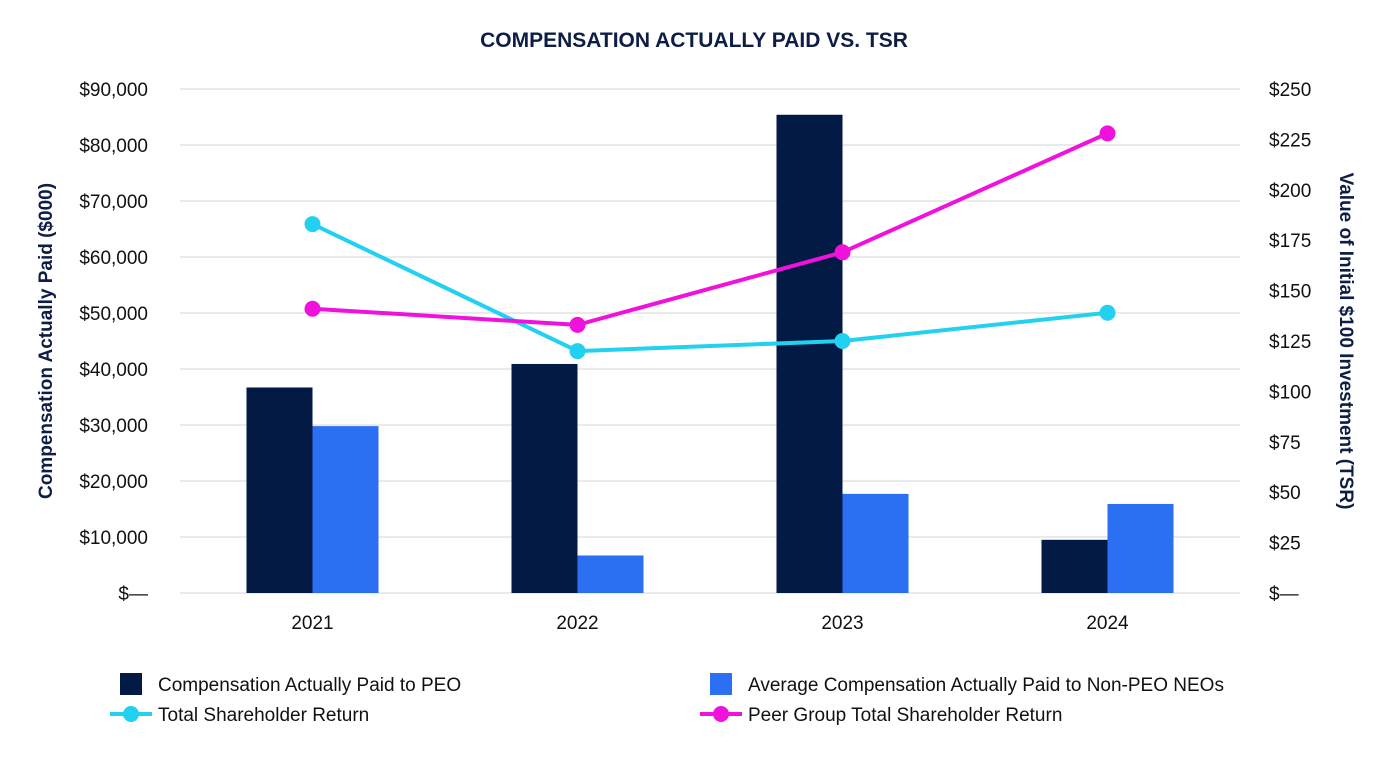 The height and width of the screenshot is (768, 1392). I want to click on left-tick-label: $90,000, so click(113, 90).